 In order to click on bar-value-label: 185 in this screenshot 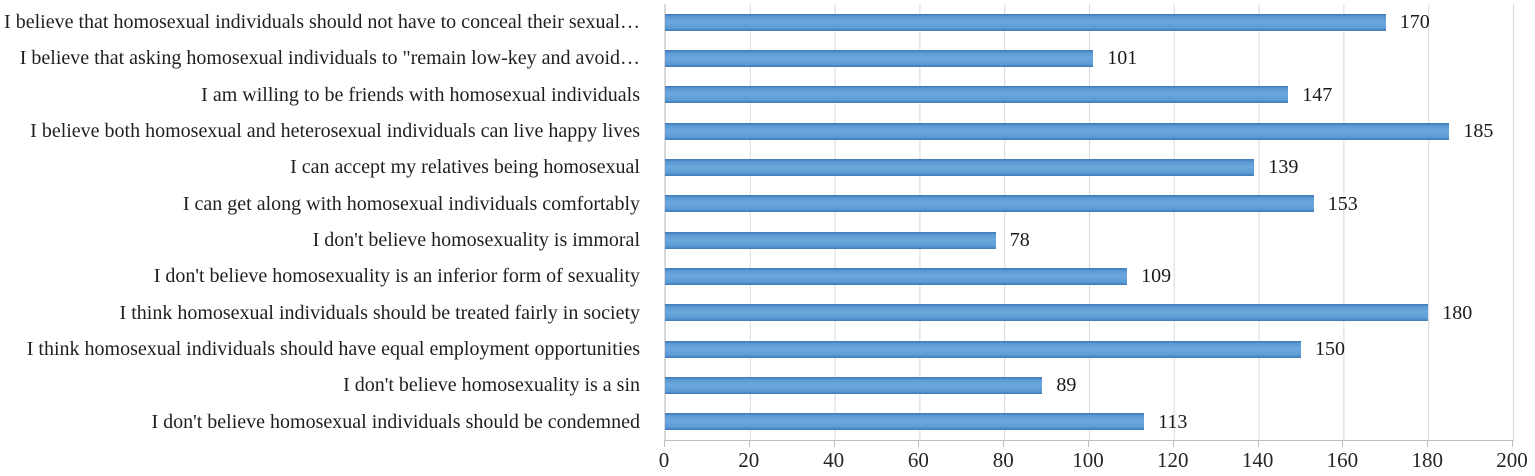, I will do `click(1478, 131)`.